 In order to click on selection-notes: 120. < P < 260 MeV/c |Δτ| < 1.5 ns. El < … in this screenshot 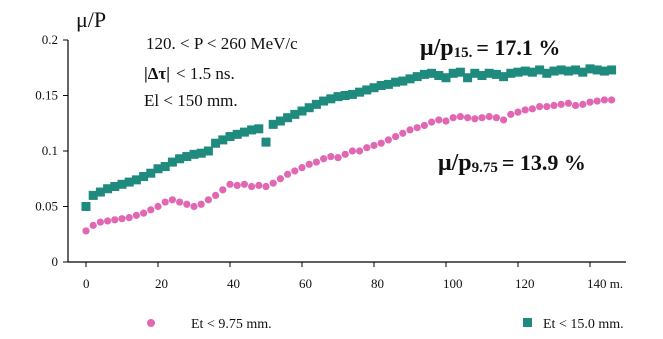, I will do `click(221, 72)`.